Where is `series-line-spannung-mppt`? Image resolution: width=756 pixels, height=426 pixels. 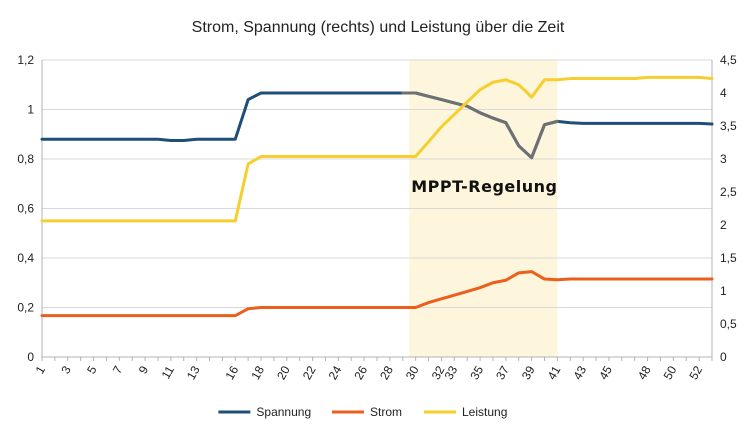
series-line-spannung-mppt is located at coordinates (480, 125).